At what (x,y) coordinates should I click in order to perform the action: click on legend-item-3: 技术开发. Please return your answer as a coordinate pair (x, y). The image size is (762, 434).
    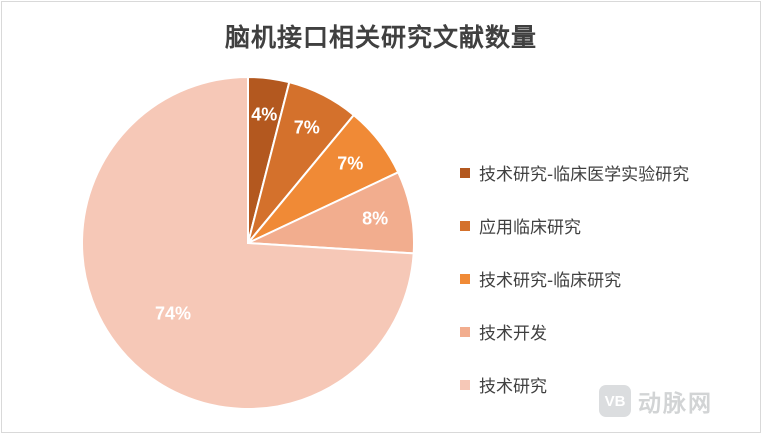
    Looking at the image, I should click on (574, 331).